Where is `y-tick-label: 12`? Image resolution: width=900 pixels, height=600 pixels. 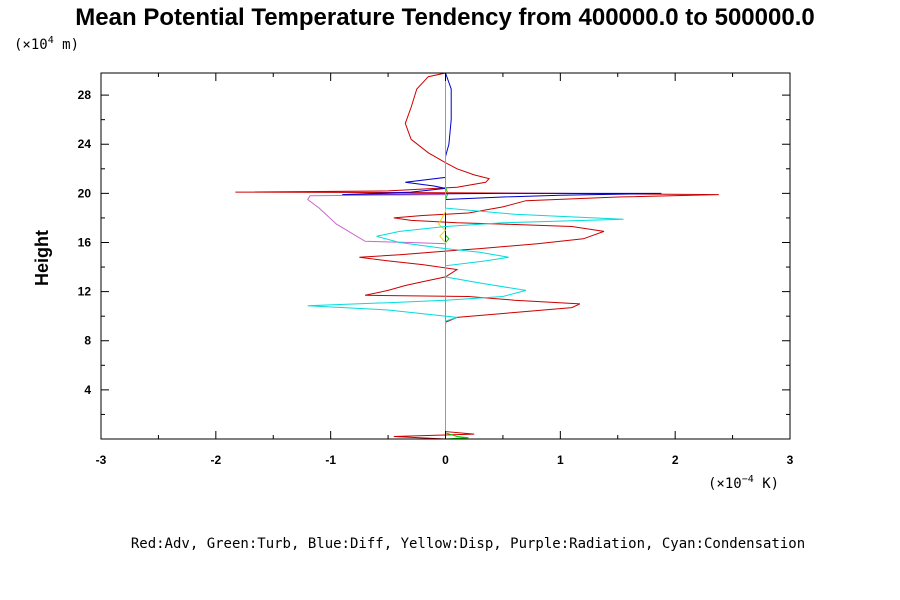
y-tick-label: 12 is located at coordinates (85, 292).